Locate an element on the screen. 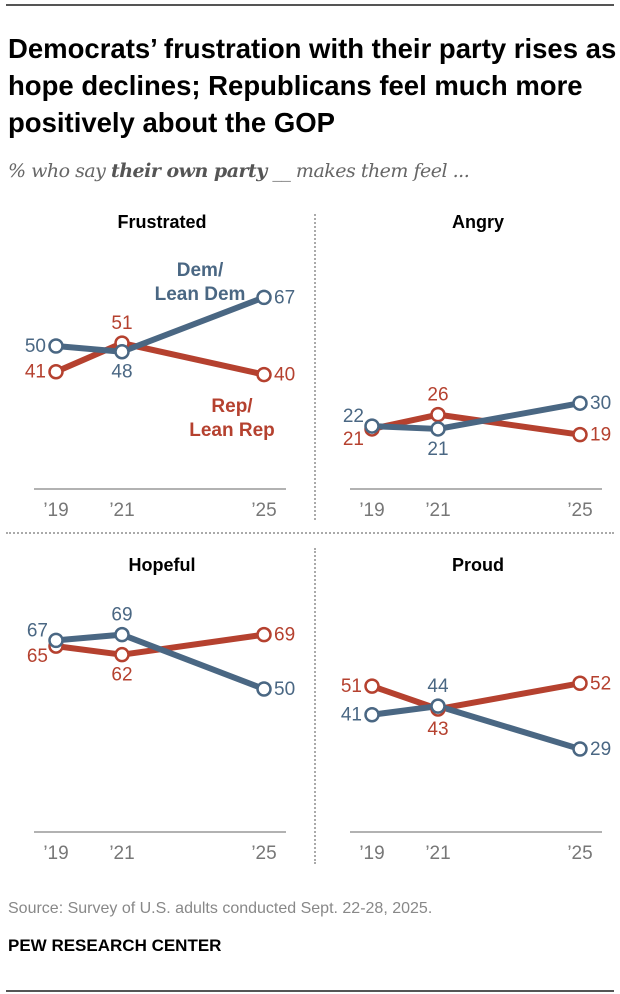 The image size is (620, 994). dem-data-label: 41 is located at coordinates (351, 715).